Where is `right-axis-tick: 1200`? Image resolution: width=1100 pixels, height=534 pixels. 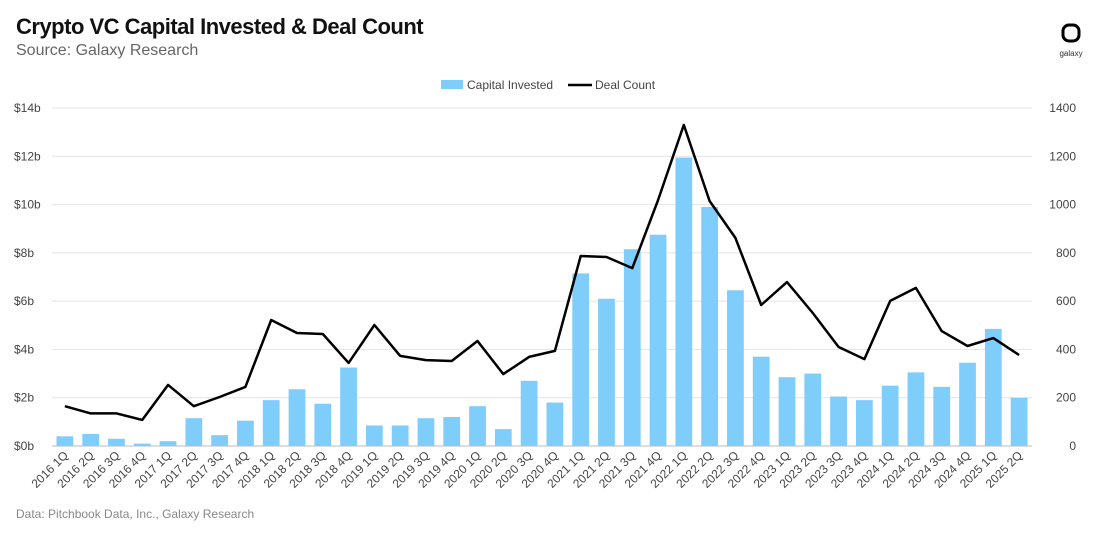 right-axis-tick: 1200 is located at coordinates (1062, 156).